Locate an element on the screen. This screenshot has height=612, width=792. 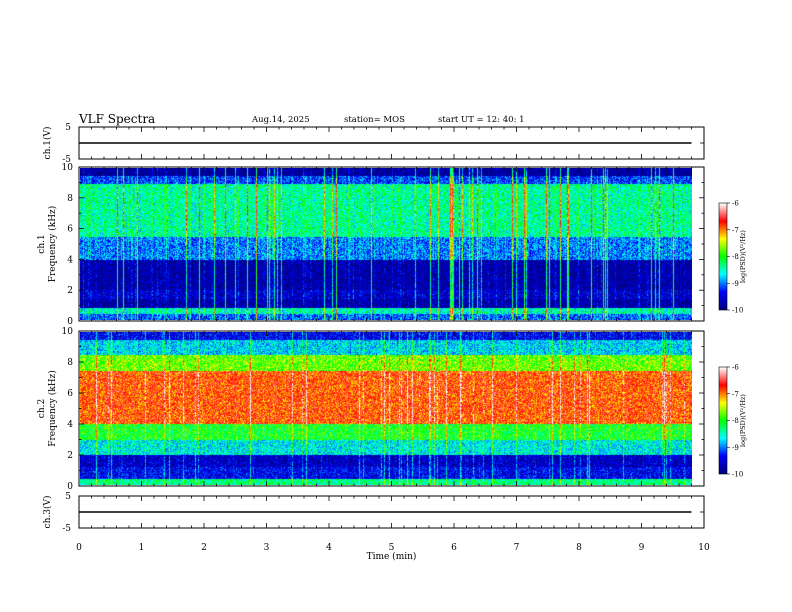
x-tick-label: 1 is located at coordinates (142, 548).